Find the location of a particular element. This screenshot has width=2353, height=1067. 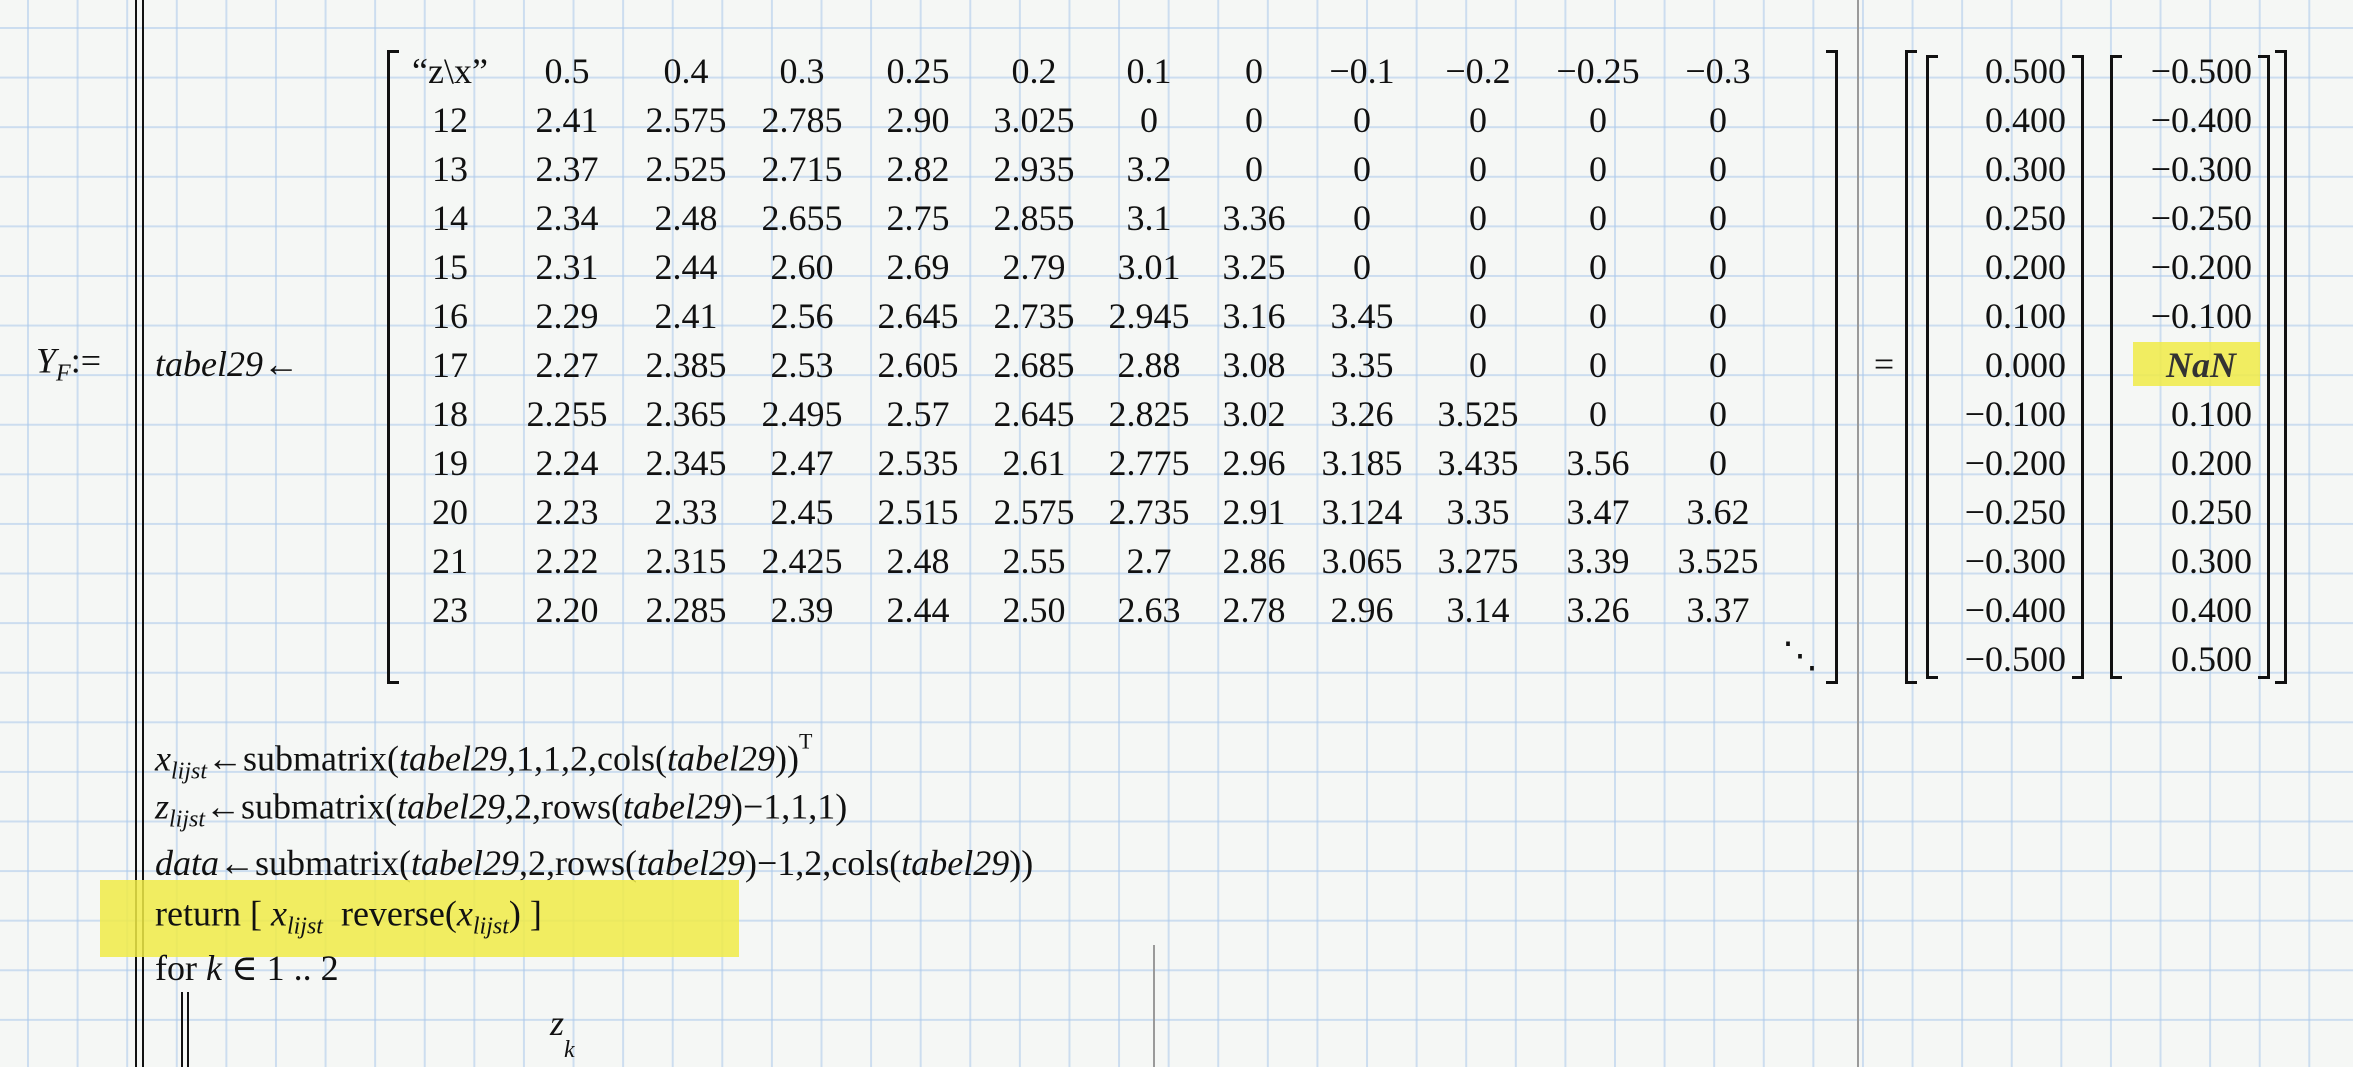

result-left-cell: −0.500 is located at coordinates (2015, 659).